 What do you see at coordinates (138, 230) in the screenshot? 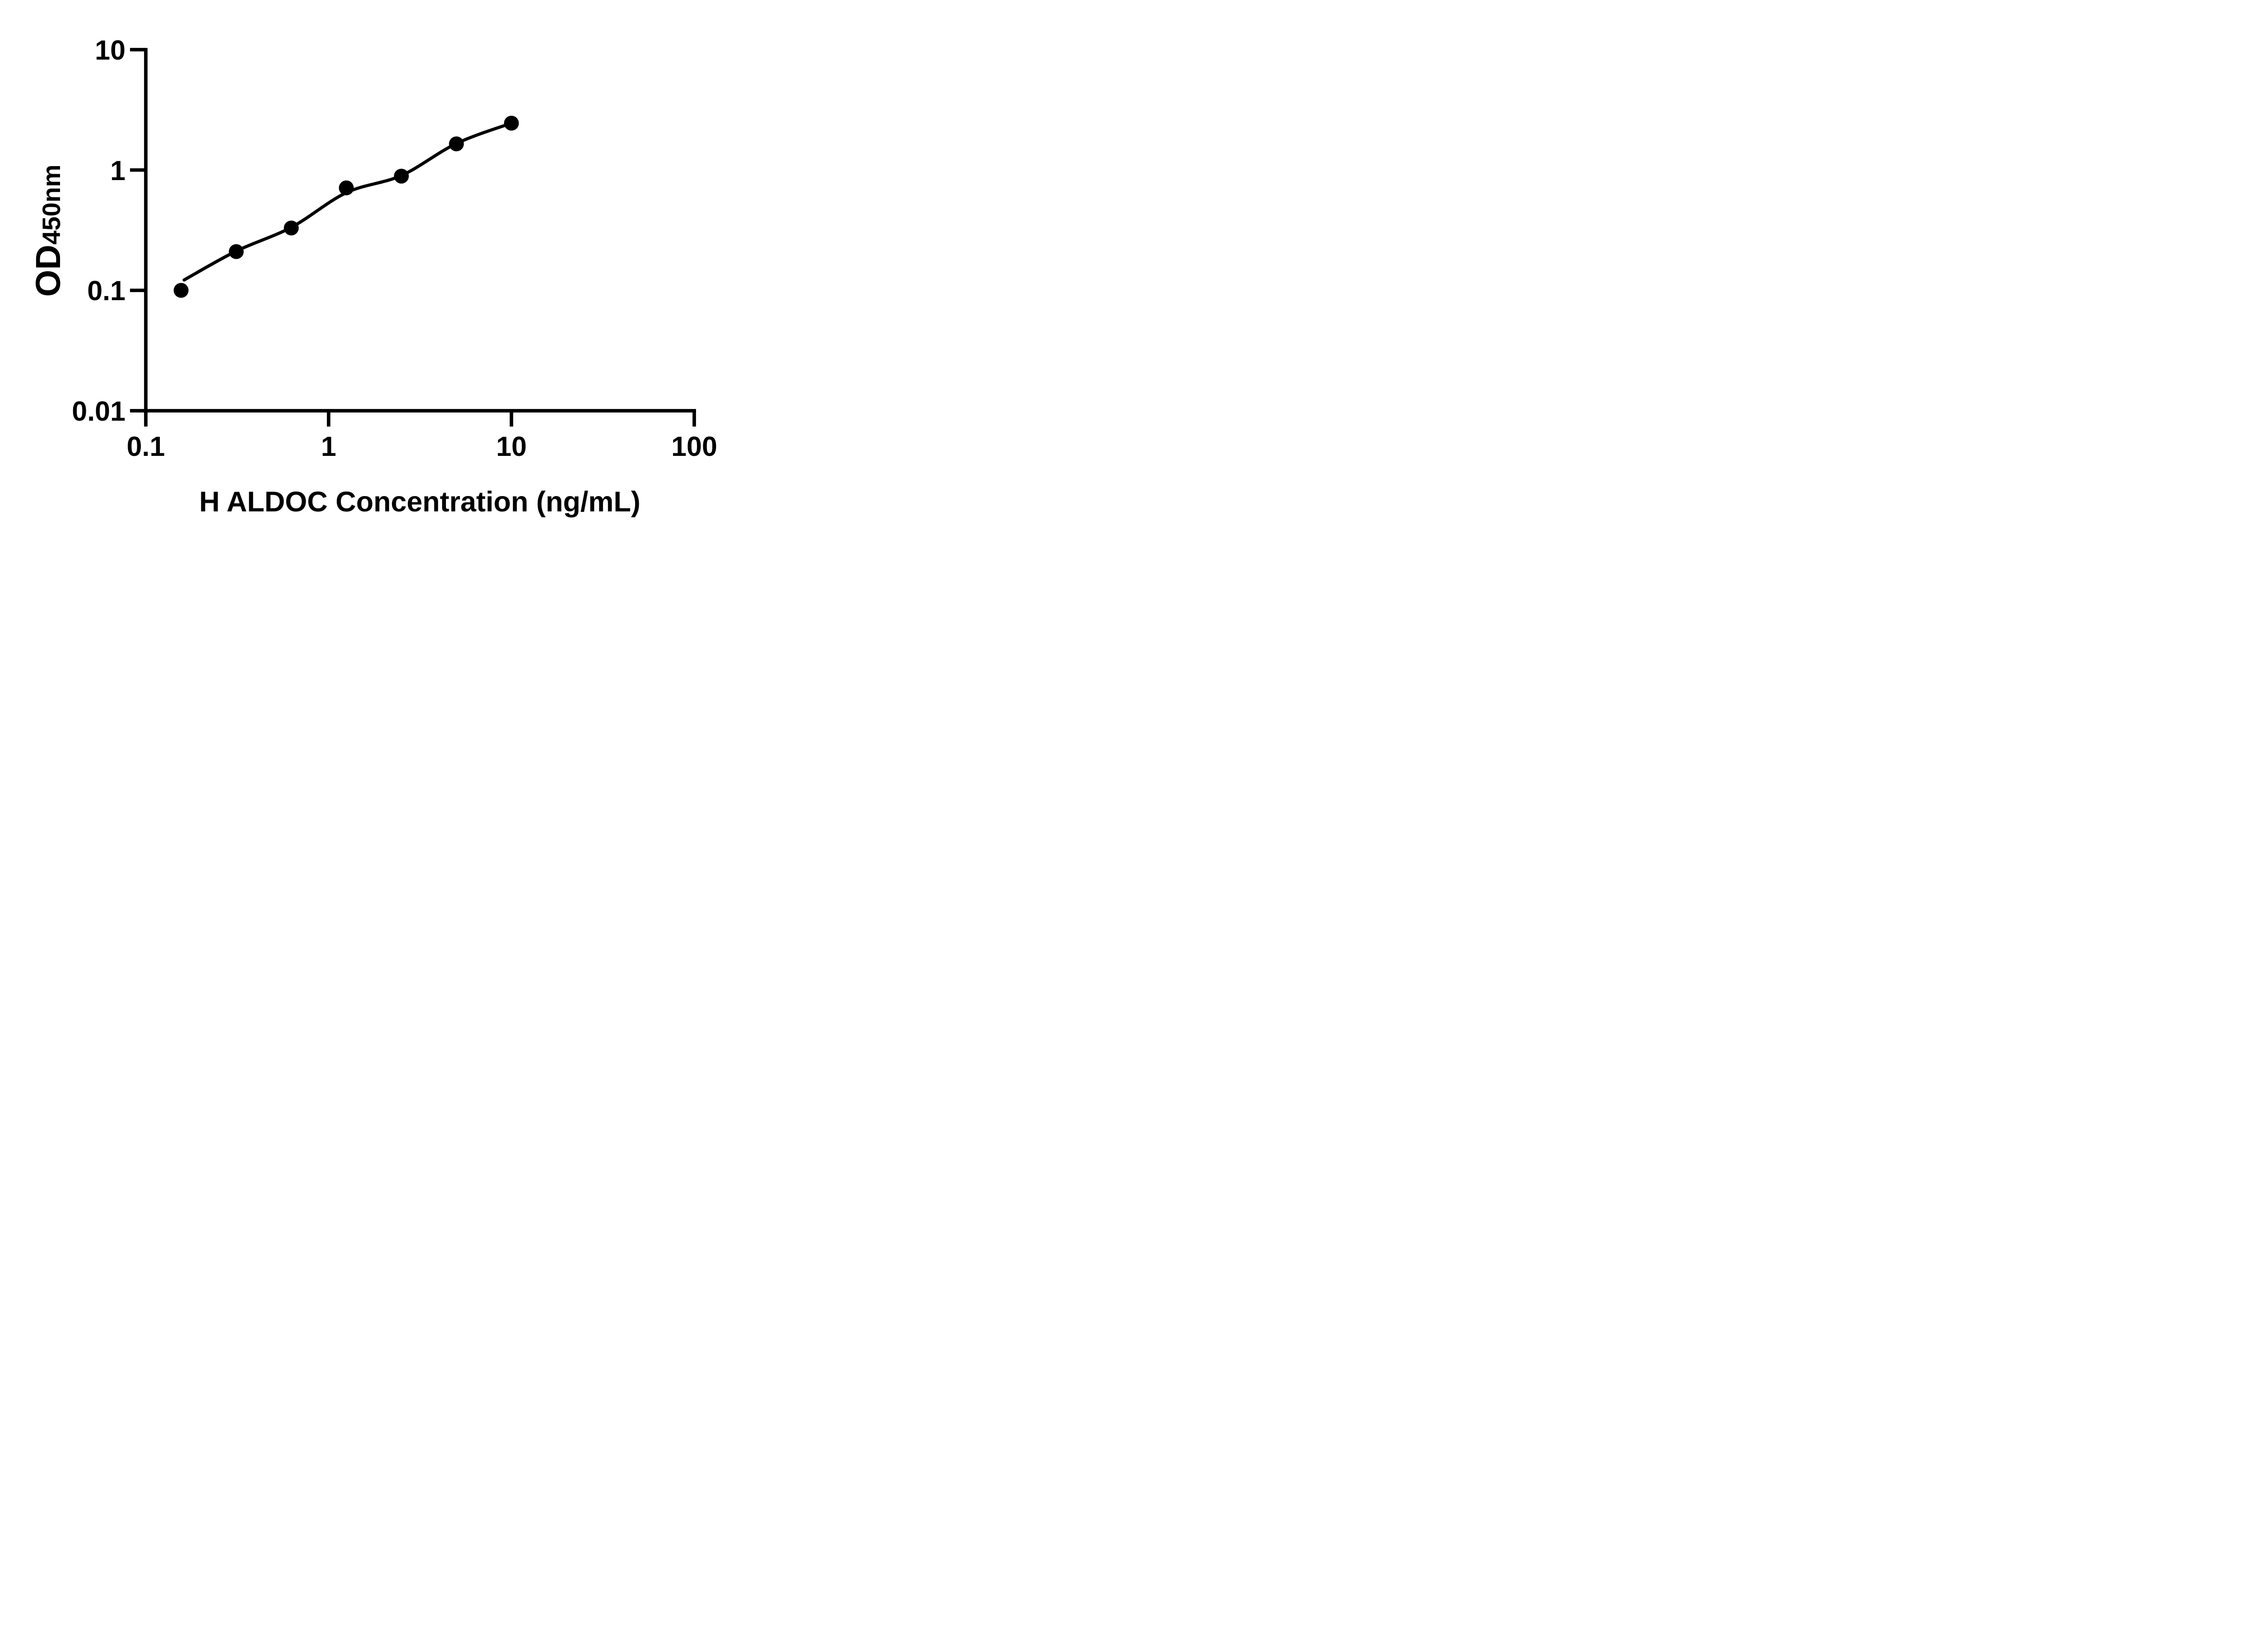
I see `y-axis-ticks` at bounding box center [138, 230].